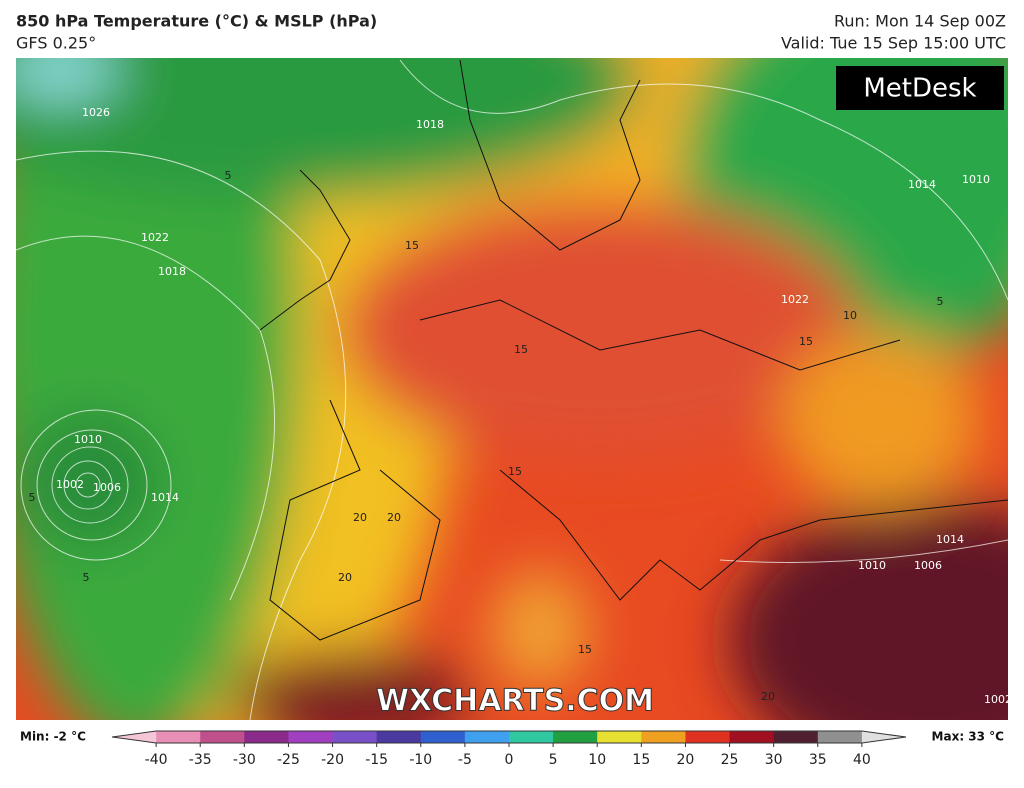 The width and height of the screenshot is (1024, 788). I want to click on logo-box, so click(920, 88).